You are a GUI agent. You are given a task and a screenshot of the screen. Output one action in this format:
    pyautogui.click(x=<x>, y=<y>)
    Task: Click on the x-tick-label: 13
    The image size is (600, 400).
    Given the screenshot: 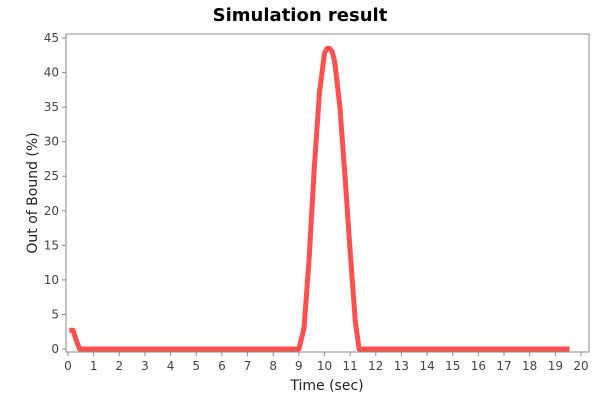 What is the action you would take?
    pyautogui.click(x=401, y=366)
    